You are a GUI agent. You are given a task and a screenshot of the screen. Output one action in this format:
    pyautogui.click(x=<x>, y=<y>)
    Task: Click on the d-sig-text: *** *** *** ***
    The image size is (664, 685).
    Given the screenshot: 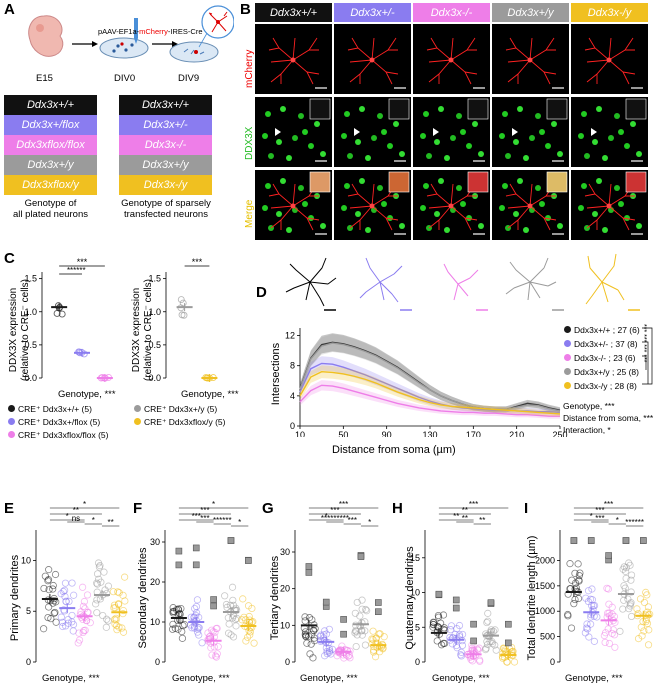 What is the action you would take?
    pyautogui.click(x=643, y=343)
    